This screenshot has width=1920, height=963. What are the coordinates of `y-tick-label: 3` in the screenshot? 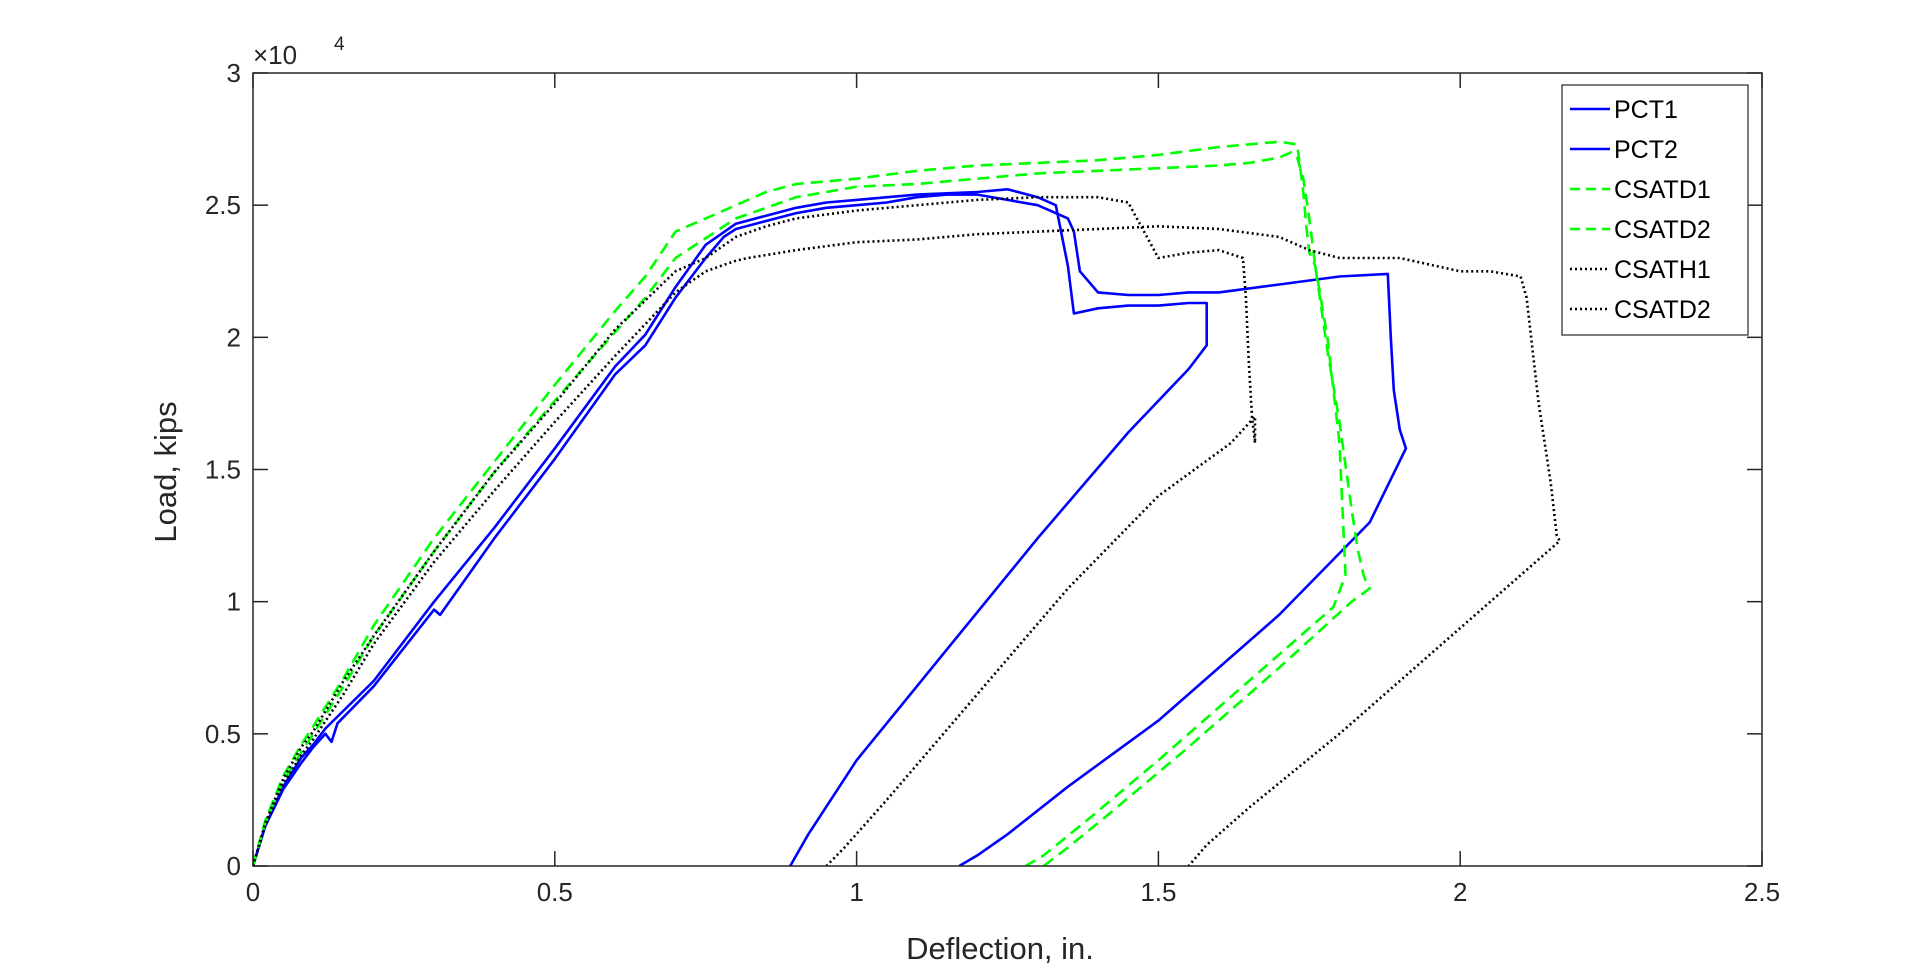 It's located at (234, 73).